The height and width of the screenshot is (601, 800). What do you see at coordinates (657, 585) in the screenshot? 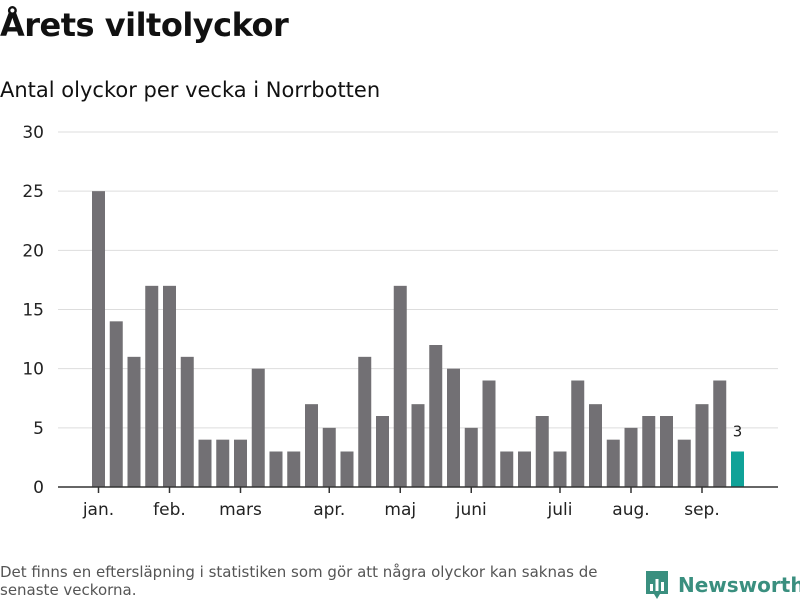
I see `newsworthy-logo-icon` at bounding box center [657, 585].